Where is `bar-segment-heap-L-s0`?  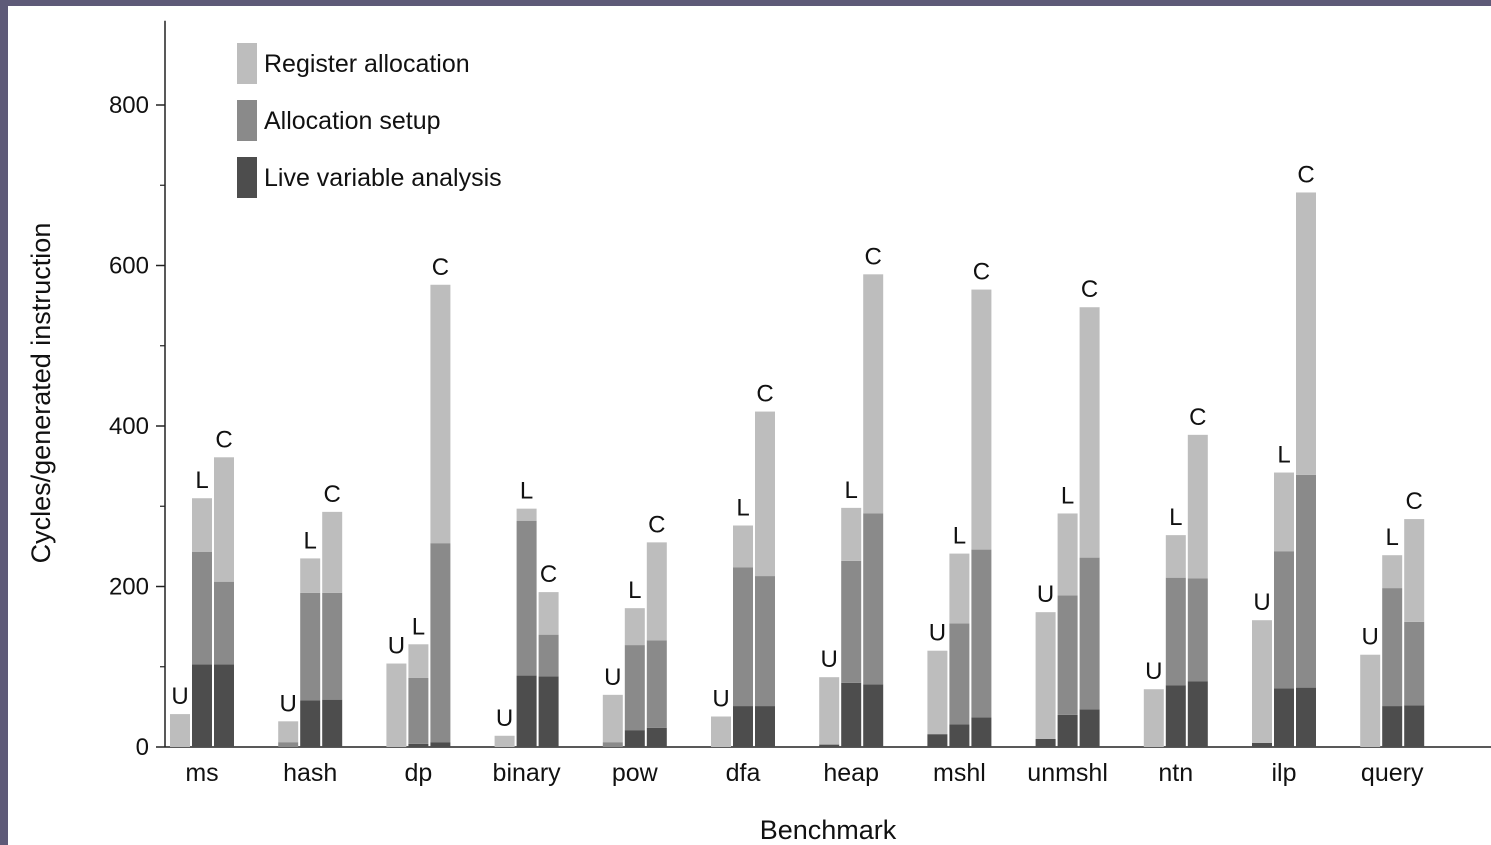 bar-segment-heap-L-s0 is located at coordinates (851, 714).